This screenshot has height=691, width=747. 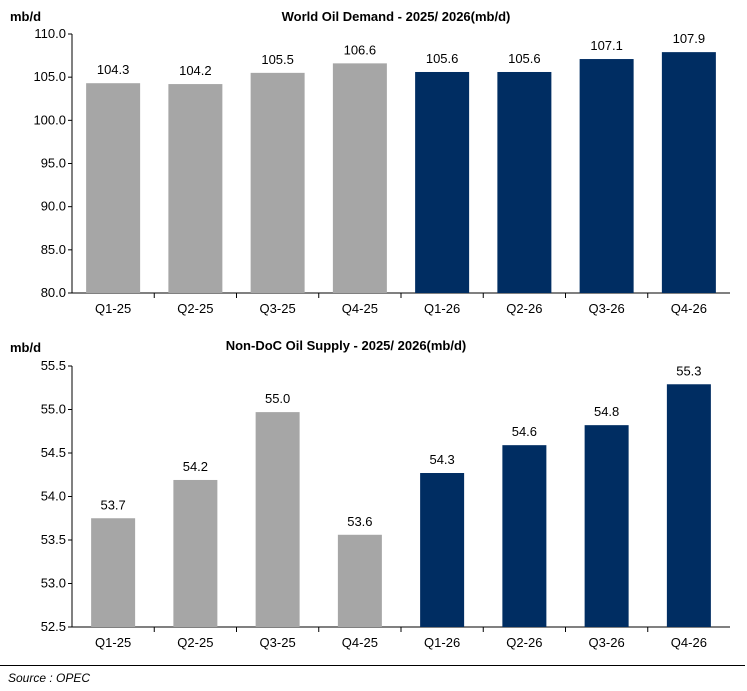 What do you see at coordinates (607, 642) in the screenshot?
I see `supply-xtick: Q3-26` at bounding box center [607, 642].